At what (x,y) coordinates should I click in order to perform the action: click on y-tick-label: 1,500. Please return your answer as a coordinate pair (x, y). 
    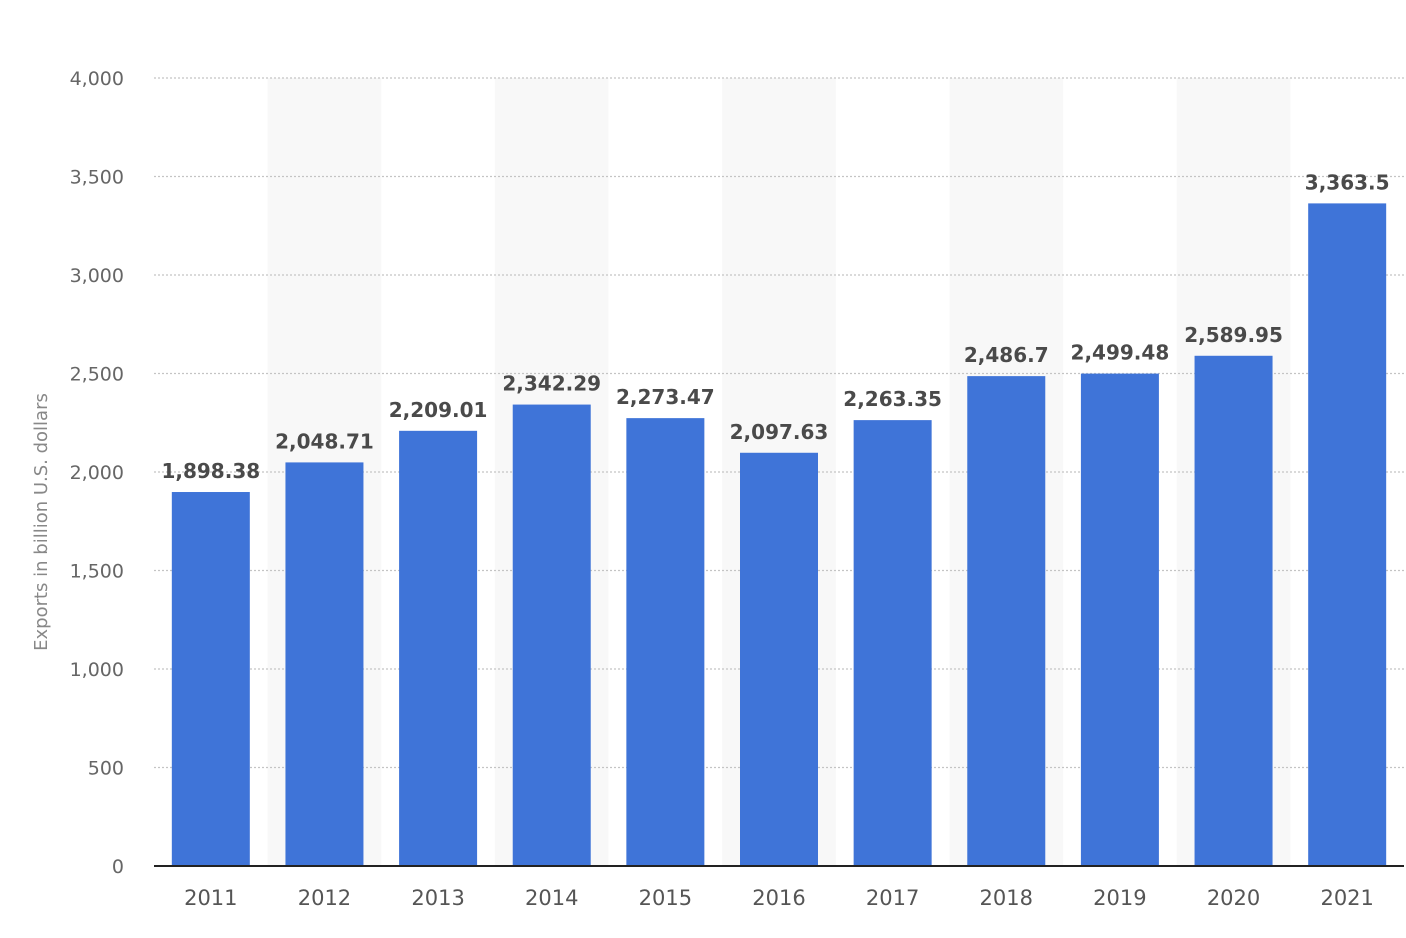
    Looking at the image, I should click on (97, 572).